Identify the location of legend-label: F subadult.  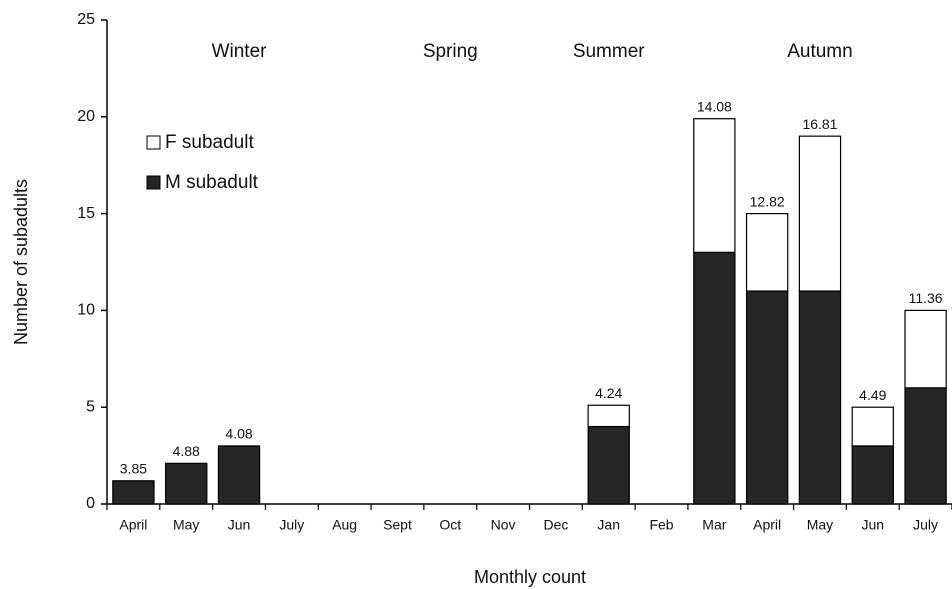
(209, 142).